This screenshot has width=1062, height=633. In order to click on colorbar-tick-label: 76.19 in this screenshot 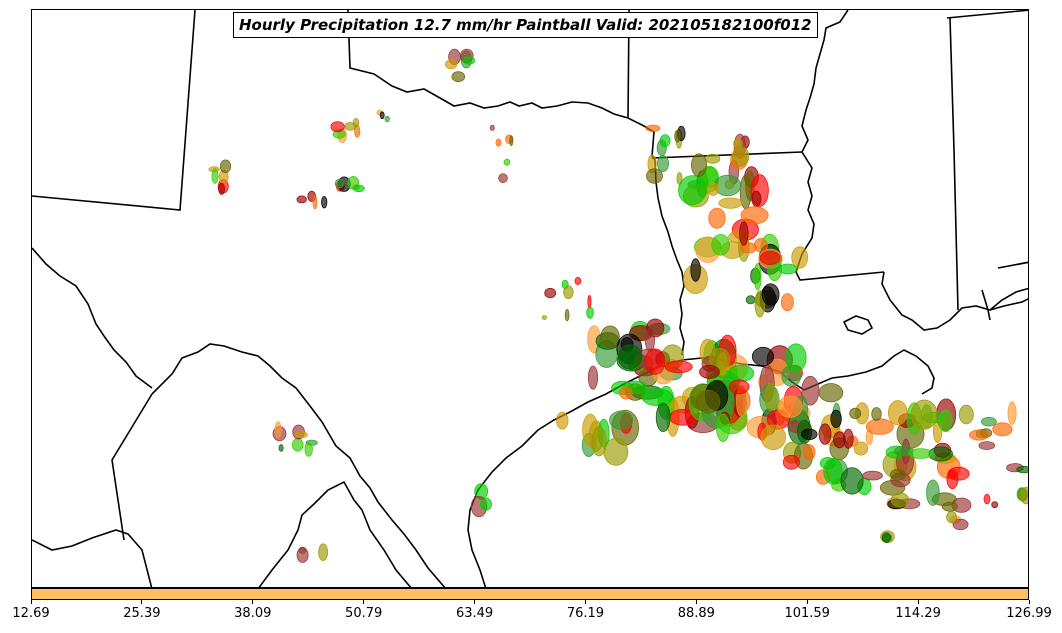, I will do `click(585, 613)`.